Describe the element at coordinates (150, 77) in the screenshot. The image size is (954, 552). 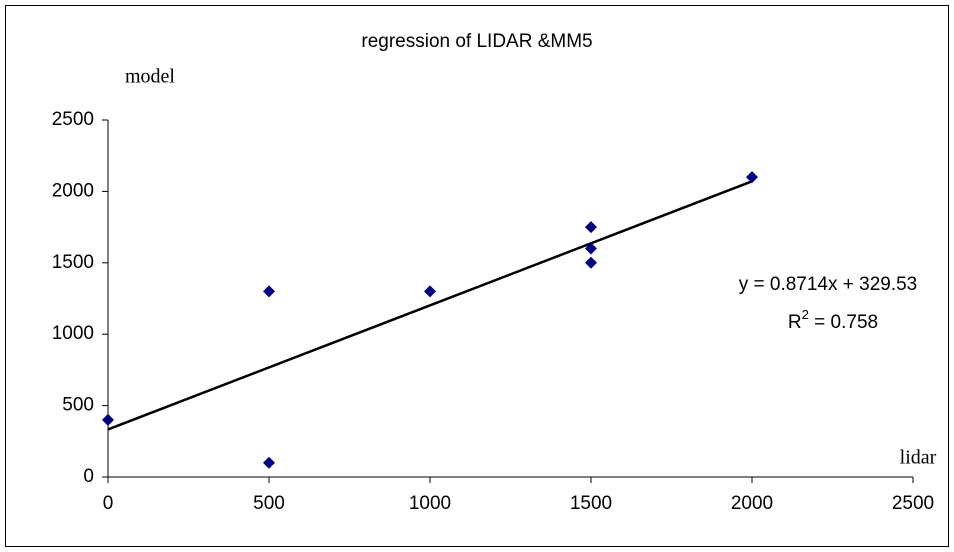
I see `y-axis-label: model` at that location.